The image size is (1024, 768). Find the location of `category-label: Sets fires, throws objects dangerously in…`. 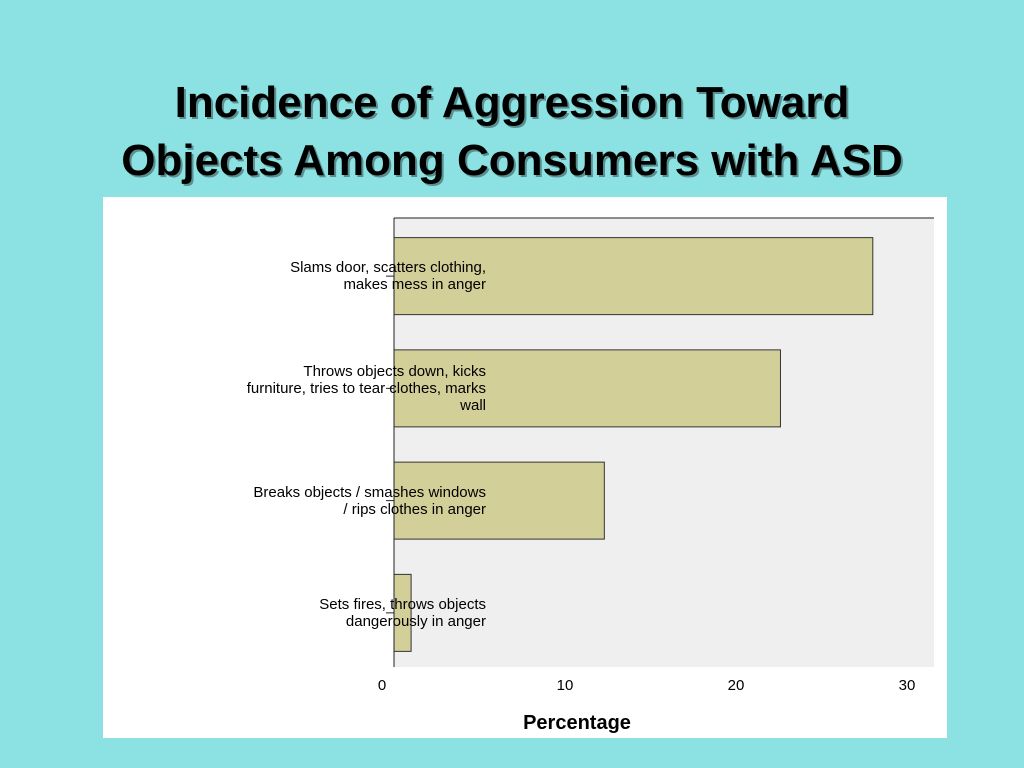

category-label: Sets fires, throws objects dangerously in… is located at coordinates (346, 613).